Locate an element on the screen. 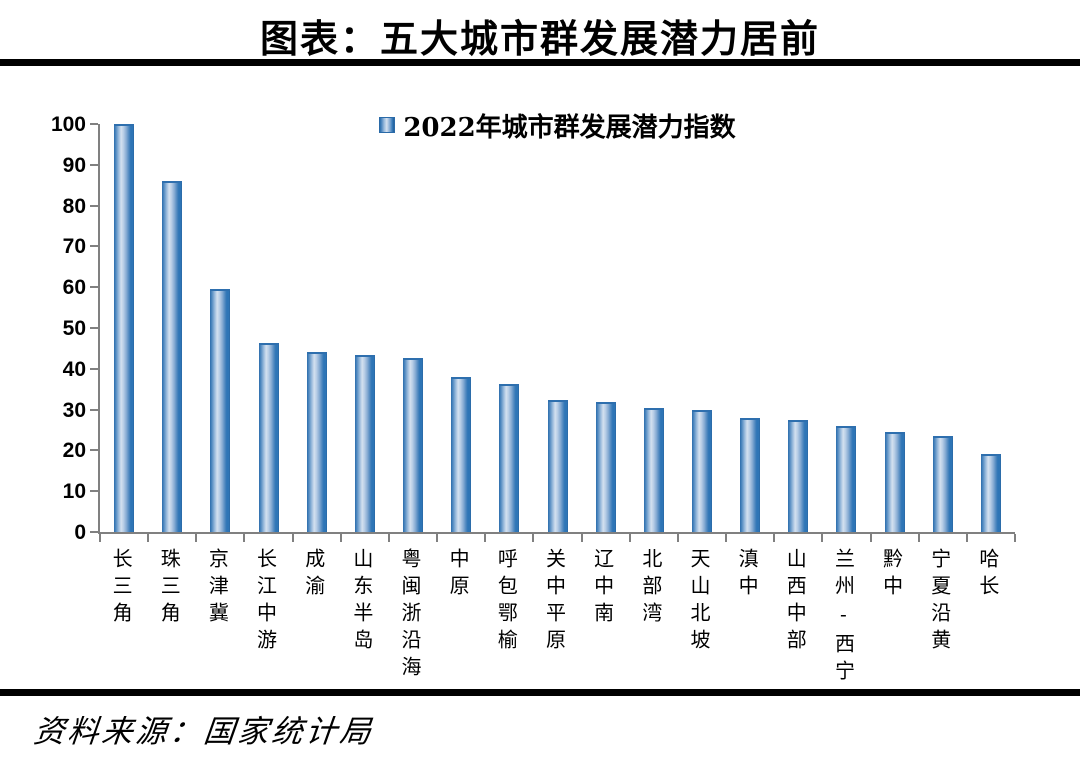 The image size is (1080, 760). bar-长三角 is located at coordinates (124, 328).